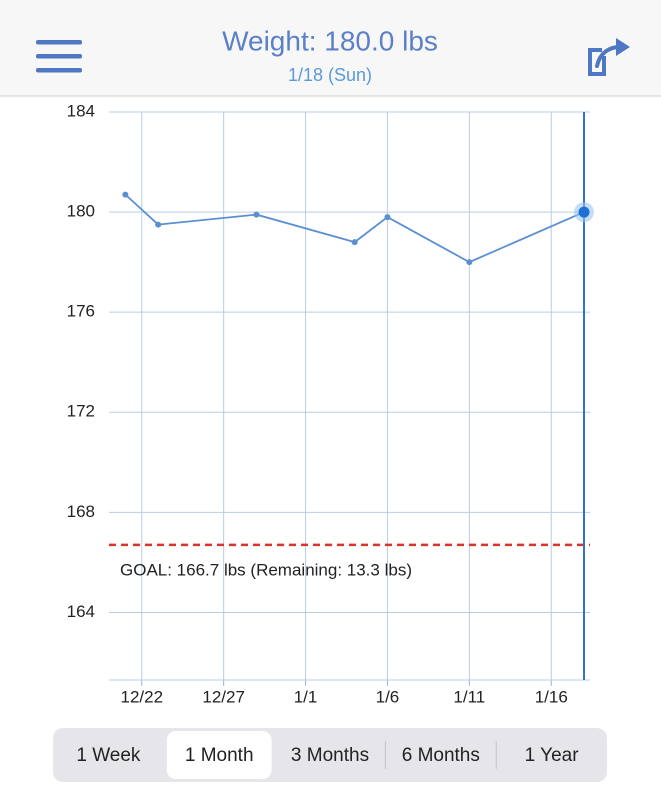 The image size is (661, 805). I want to click on weight-line, so click(354, 228).